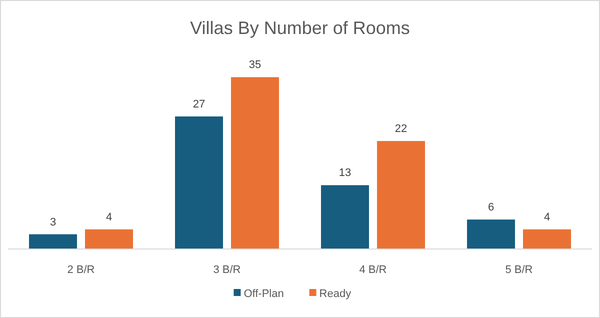 The image size is (600, 318). I want to click on x-tick-label: 5 B/R, so click(519, 270).